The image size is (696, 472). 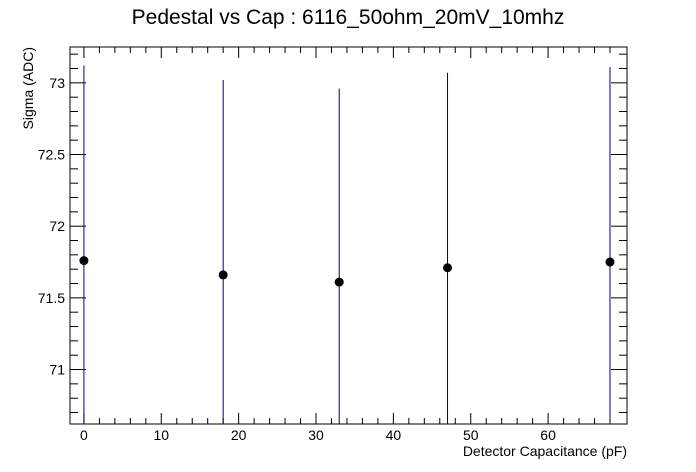 I want to click on chart-title: Pedestal vs Cap : 6116_50ohm_20mV_10mhz, so click(x=348, y=17).